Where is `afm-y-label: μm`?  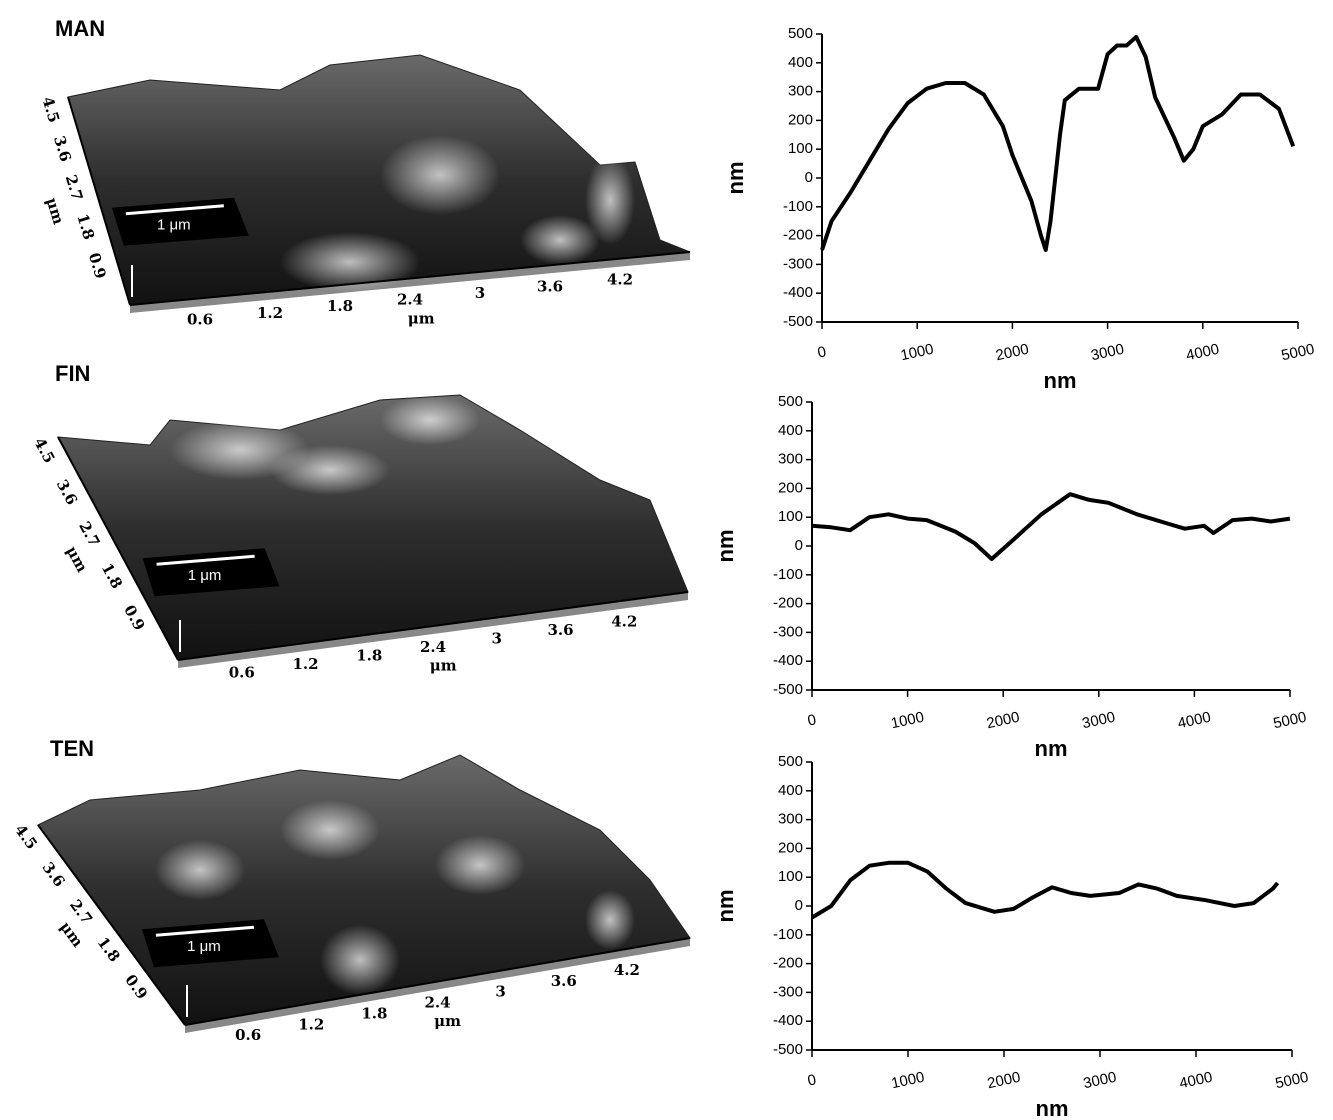 afm-y-label: μm is located at coordinates (55, 211).